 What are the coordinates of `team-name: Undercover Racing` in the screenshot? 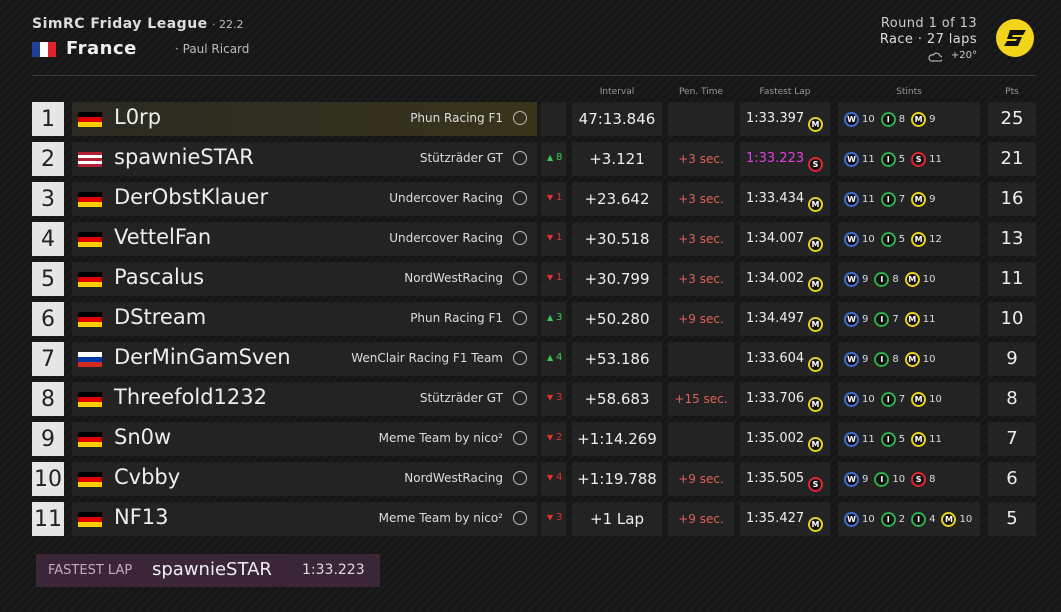 It's located at (446, 198).